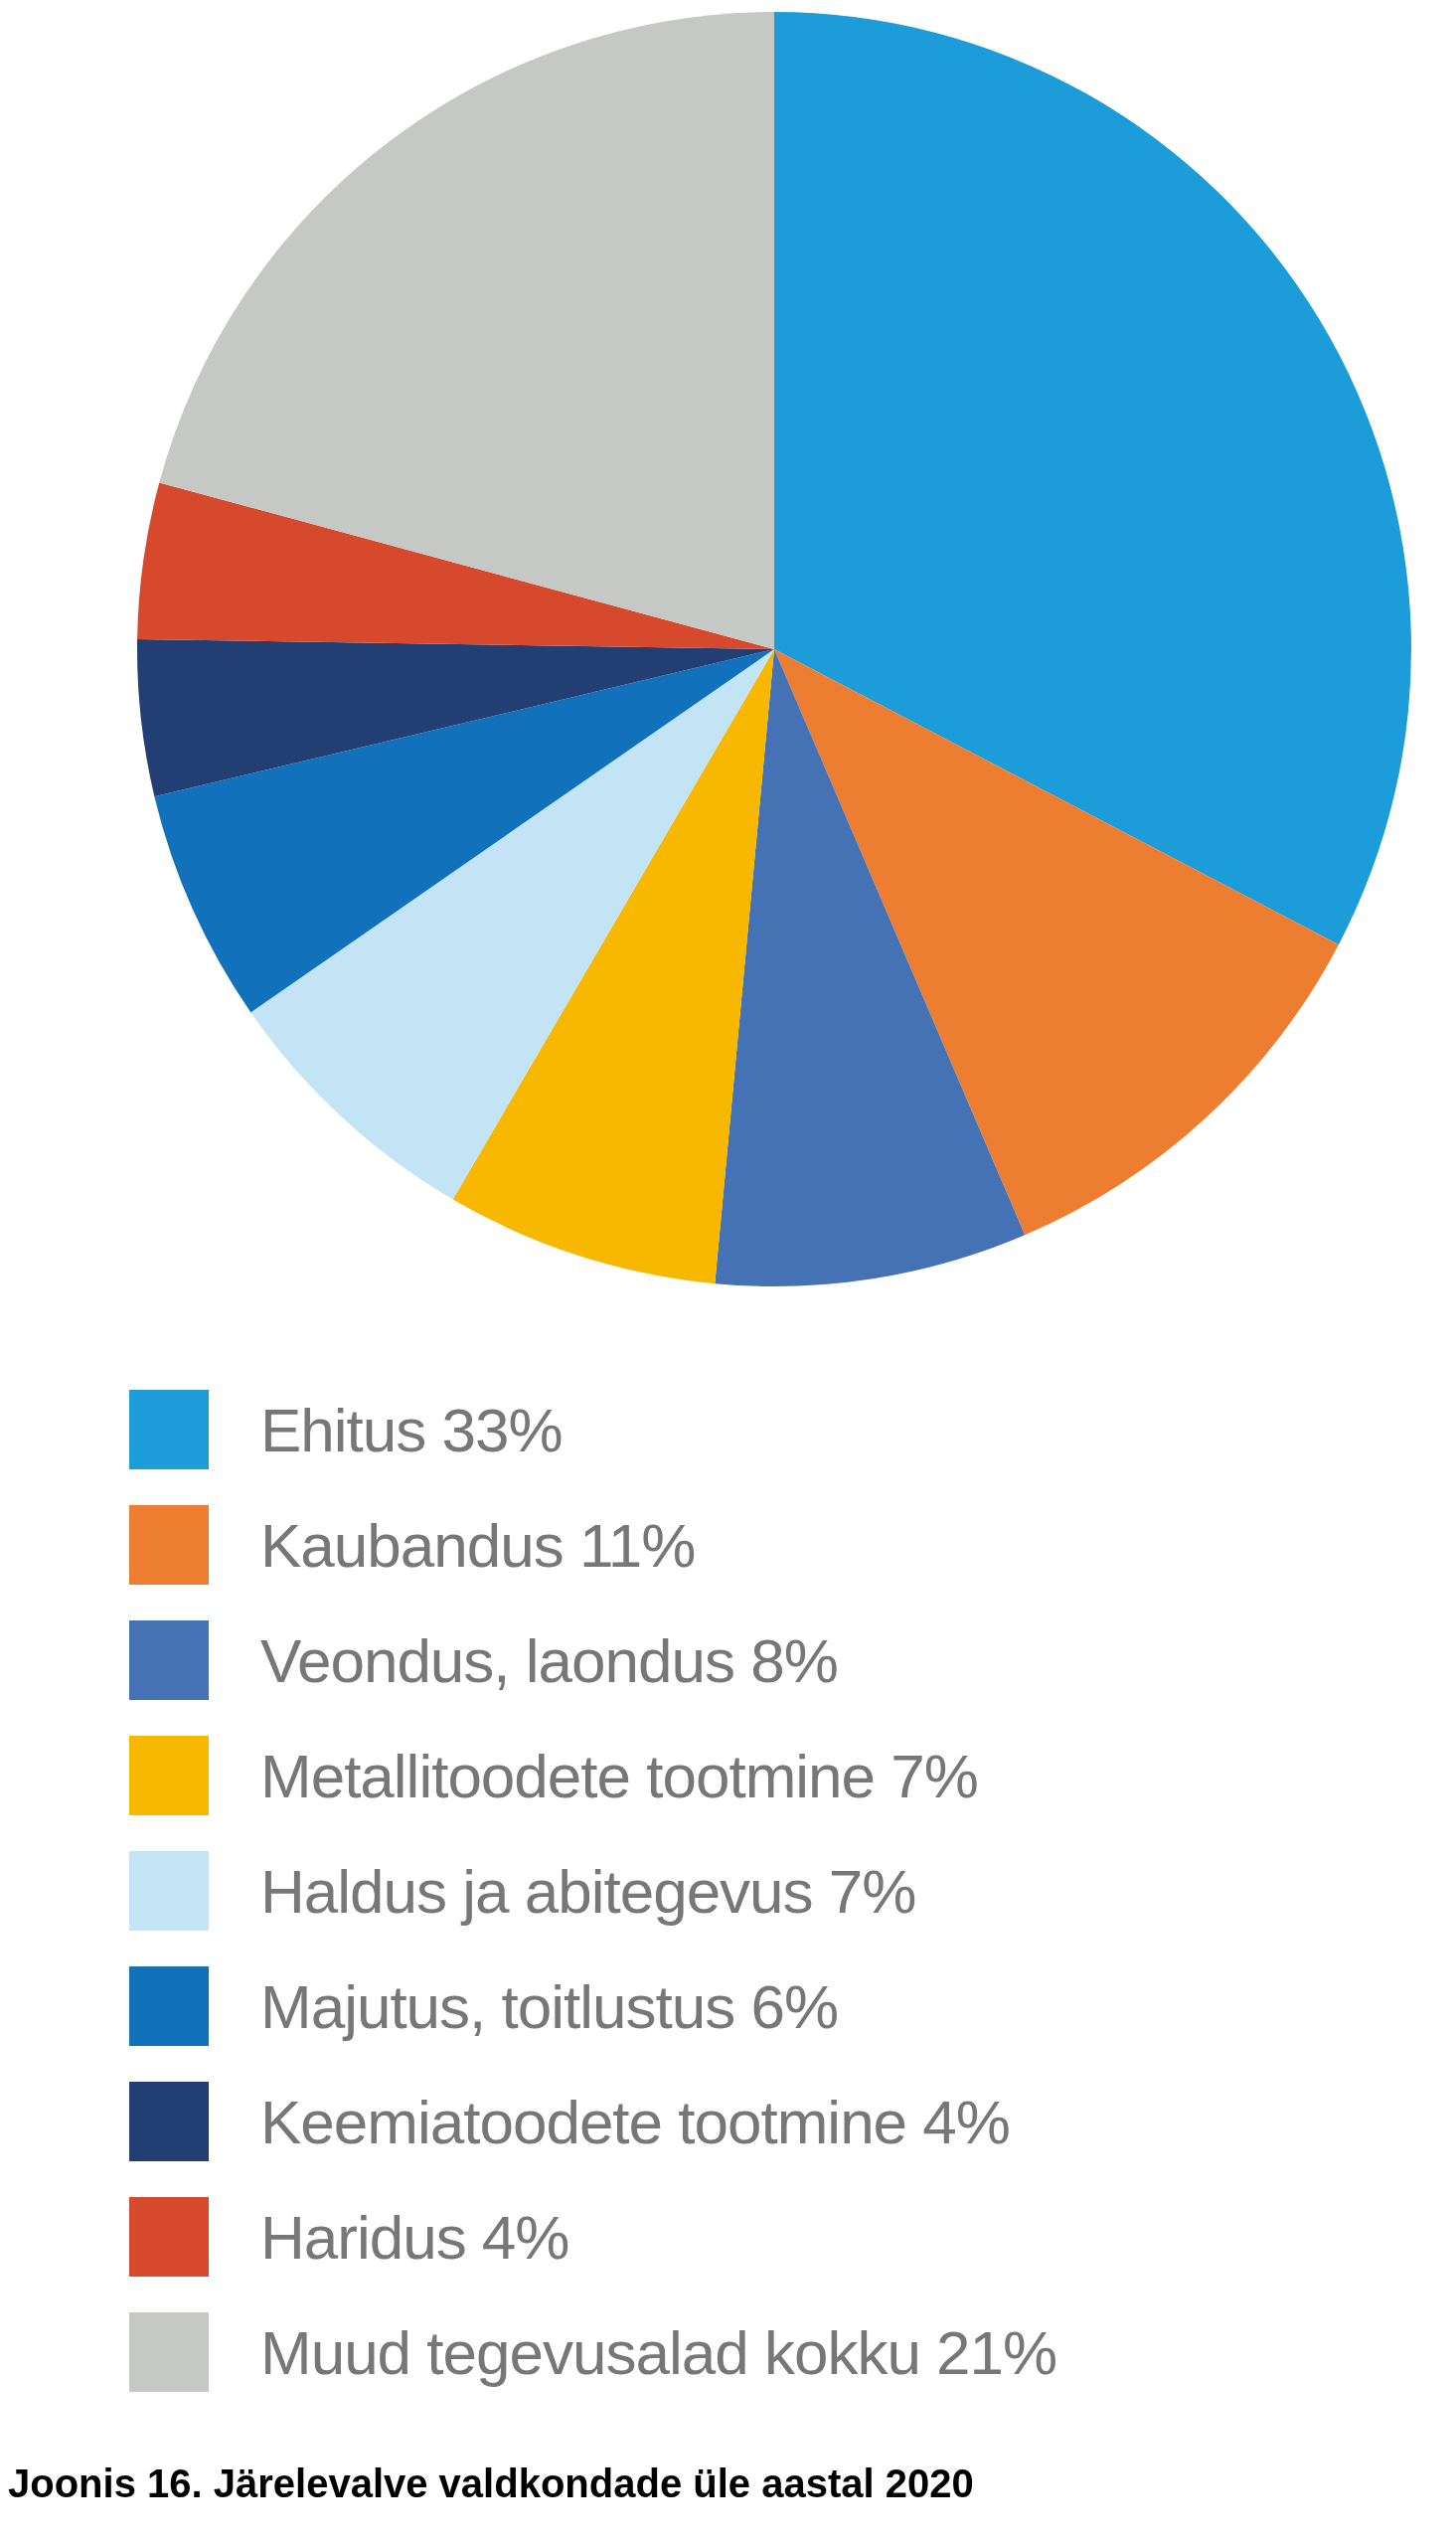 This screenshot has width=1456, height=2545. Describe the element at coordinates (414, 2237) in the screenshot. I see `legend-label: Haridus 4%` at that location.